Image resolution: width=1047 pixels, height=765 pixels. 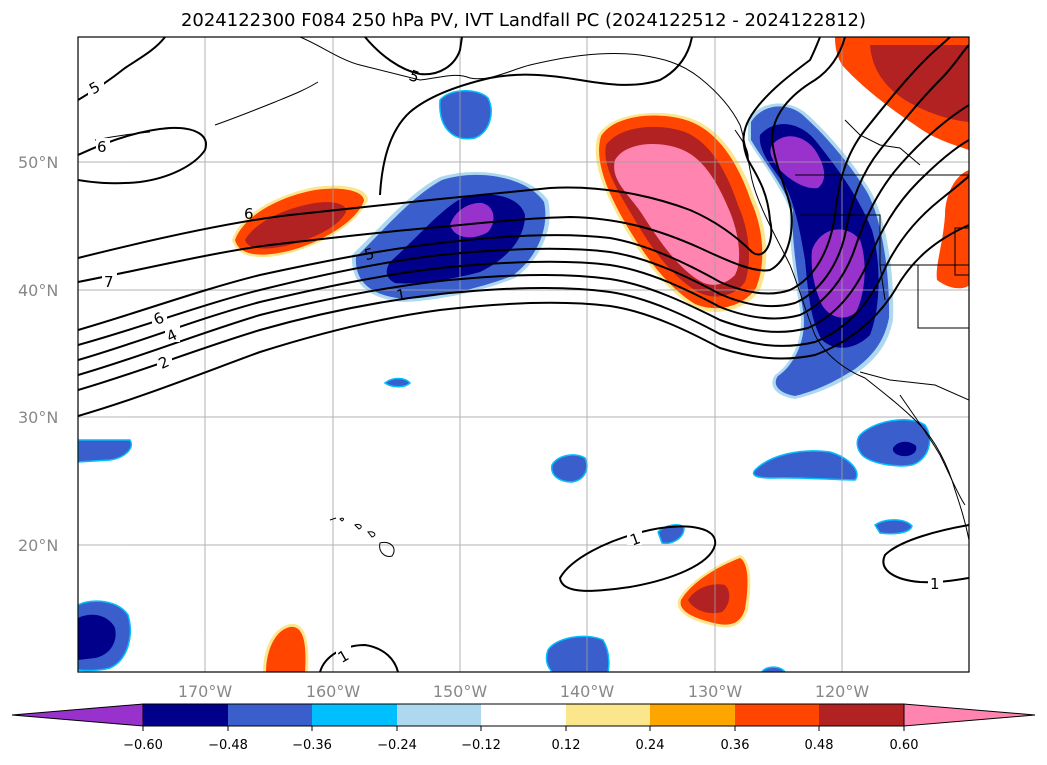 What do you see at coordinates (205, 691) in the screenshot?
I see `lon-label: 170°W` at bounding box center [205, 691].